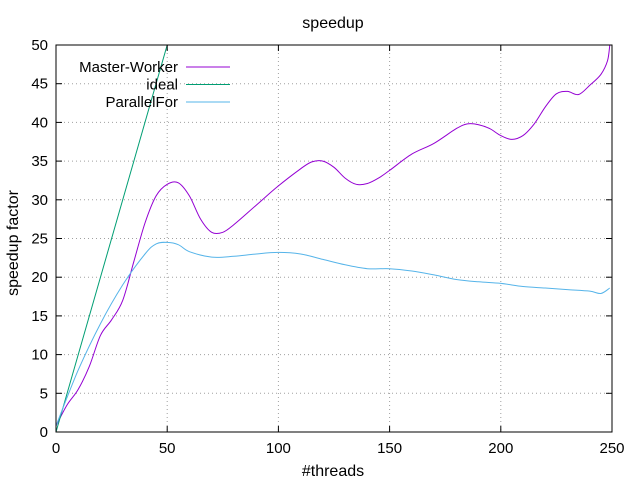 Image resolution: width=640 pixels, height=480 pixels. What do you see at coordinates (167, 448) in the screenshot?
I see `x-tick-label: 50` at bounding box center [167, 448].